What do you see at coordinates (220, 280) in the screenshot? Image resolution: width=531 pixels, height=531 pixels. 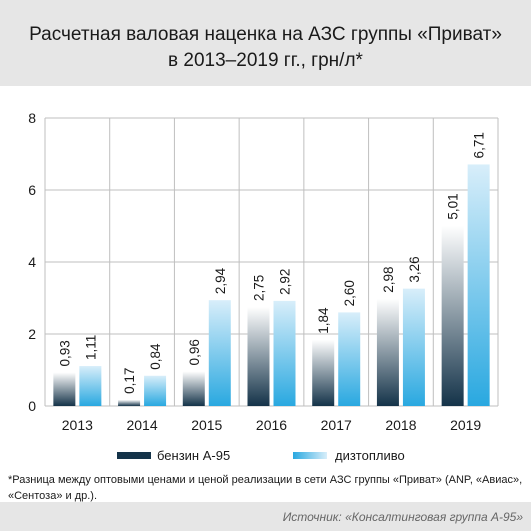 I see `data-label: 2,94` at bounding box center [220, 280].